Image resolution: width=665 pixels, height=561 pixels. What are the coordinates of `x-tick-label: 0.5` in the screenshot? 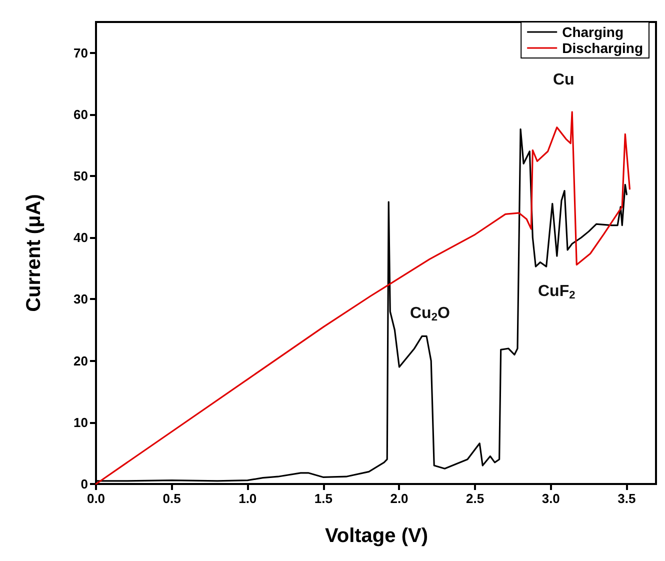 It's located at (171, 498).